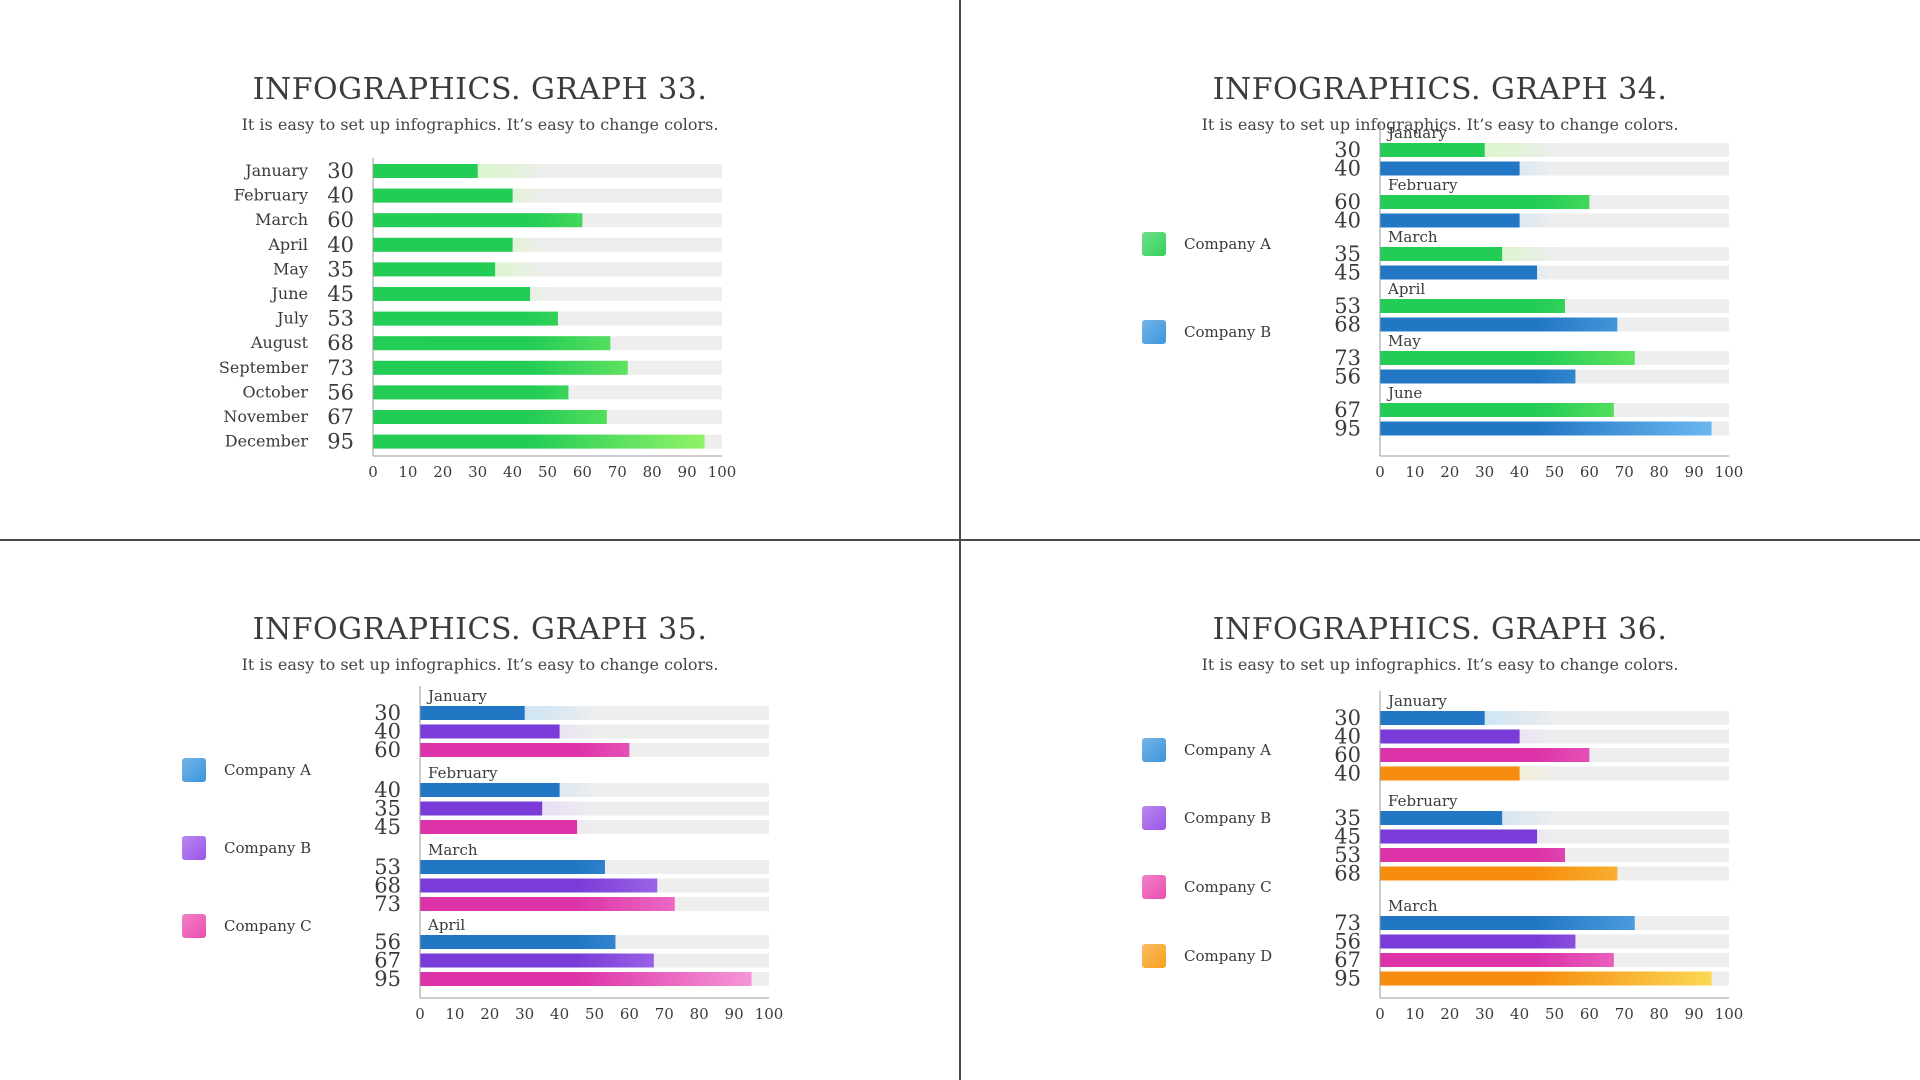  I want to click on value-label-august: 68, so click(340, 343).